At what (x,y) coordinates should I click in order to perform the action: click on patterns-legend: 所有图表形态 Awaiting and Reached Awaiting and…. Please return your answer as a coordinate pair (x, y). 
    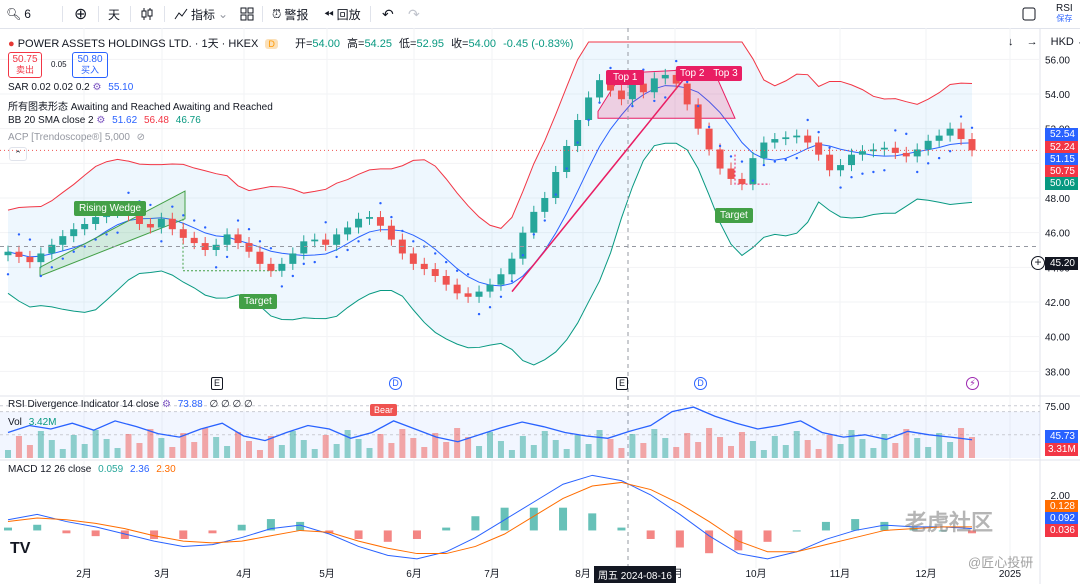
    Looking at the image, I should click on (140, 105).